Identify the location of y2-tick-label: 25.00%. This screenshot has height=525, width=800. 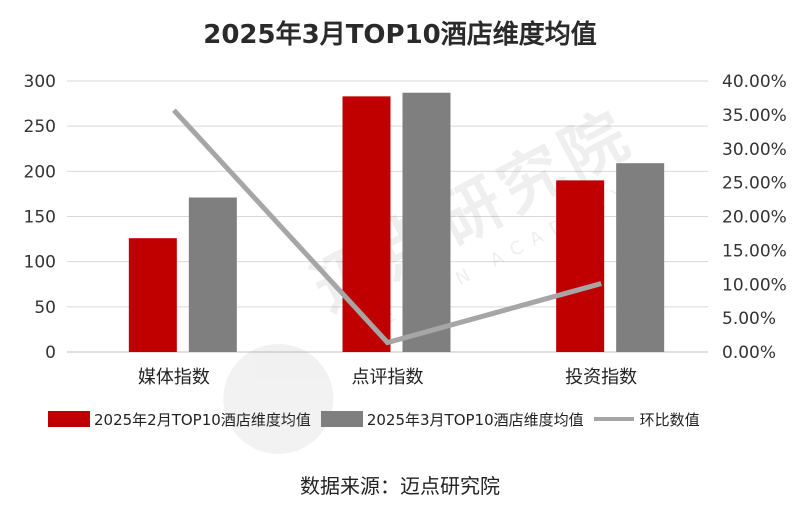
(754, 184).